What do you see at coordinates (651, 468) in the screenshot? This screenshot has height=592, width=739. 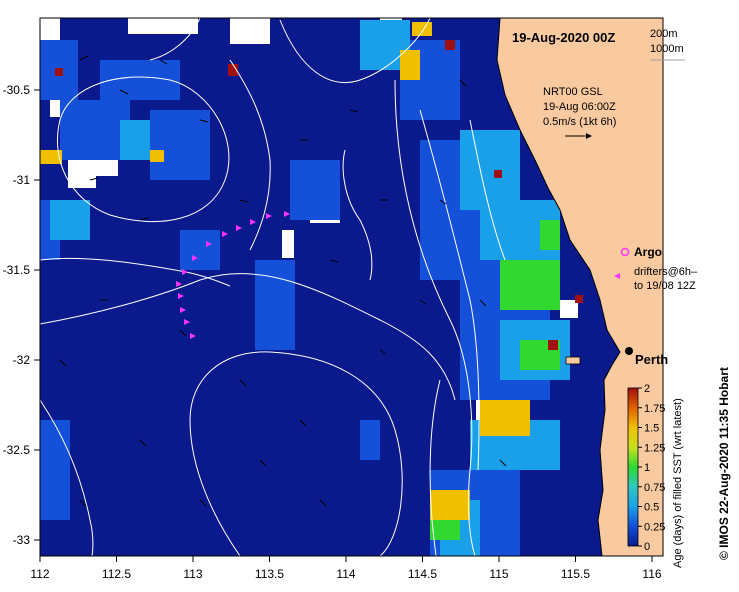 I see `colorbar-ticks: 0 0.25 0.5 0.75 1 1.25 1.5 1.75 2` at bounding box center [651, 468].